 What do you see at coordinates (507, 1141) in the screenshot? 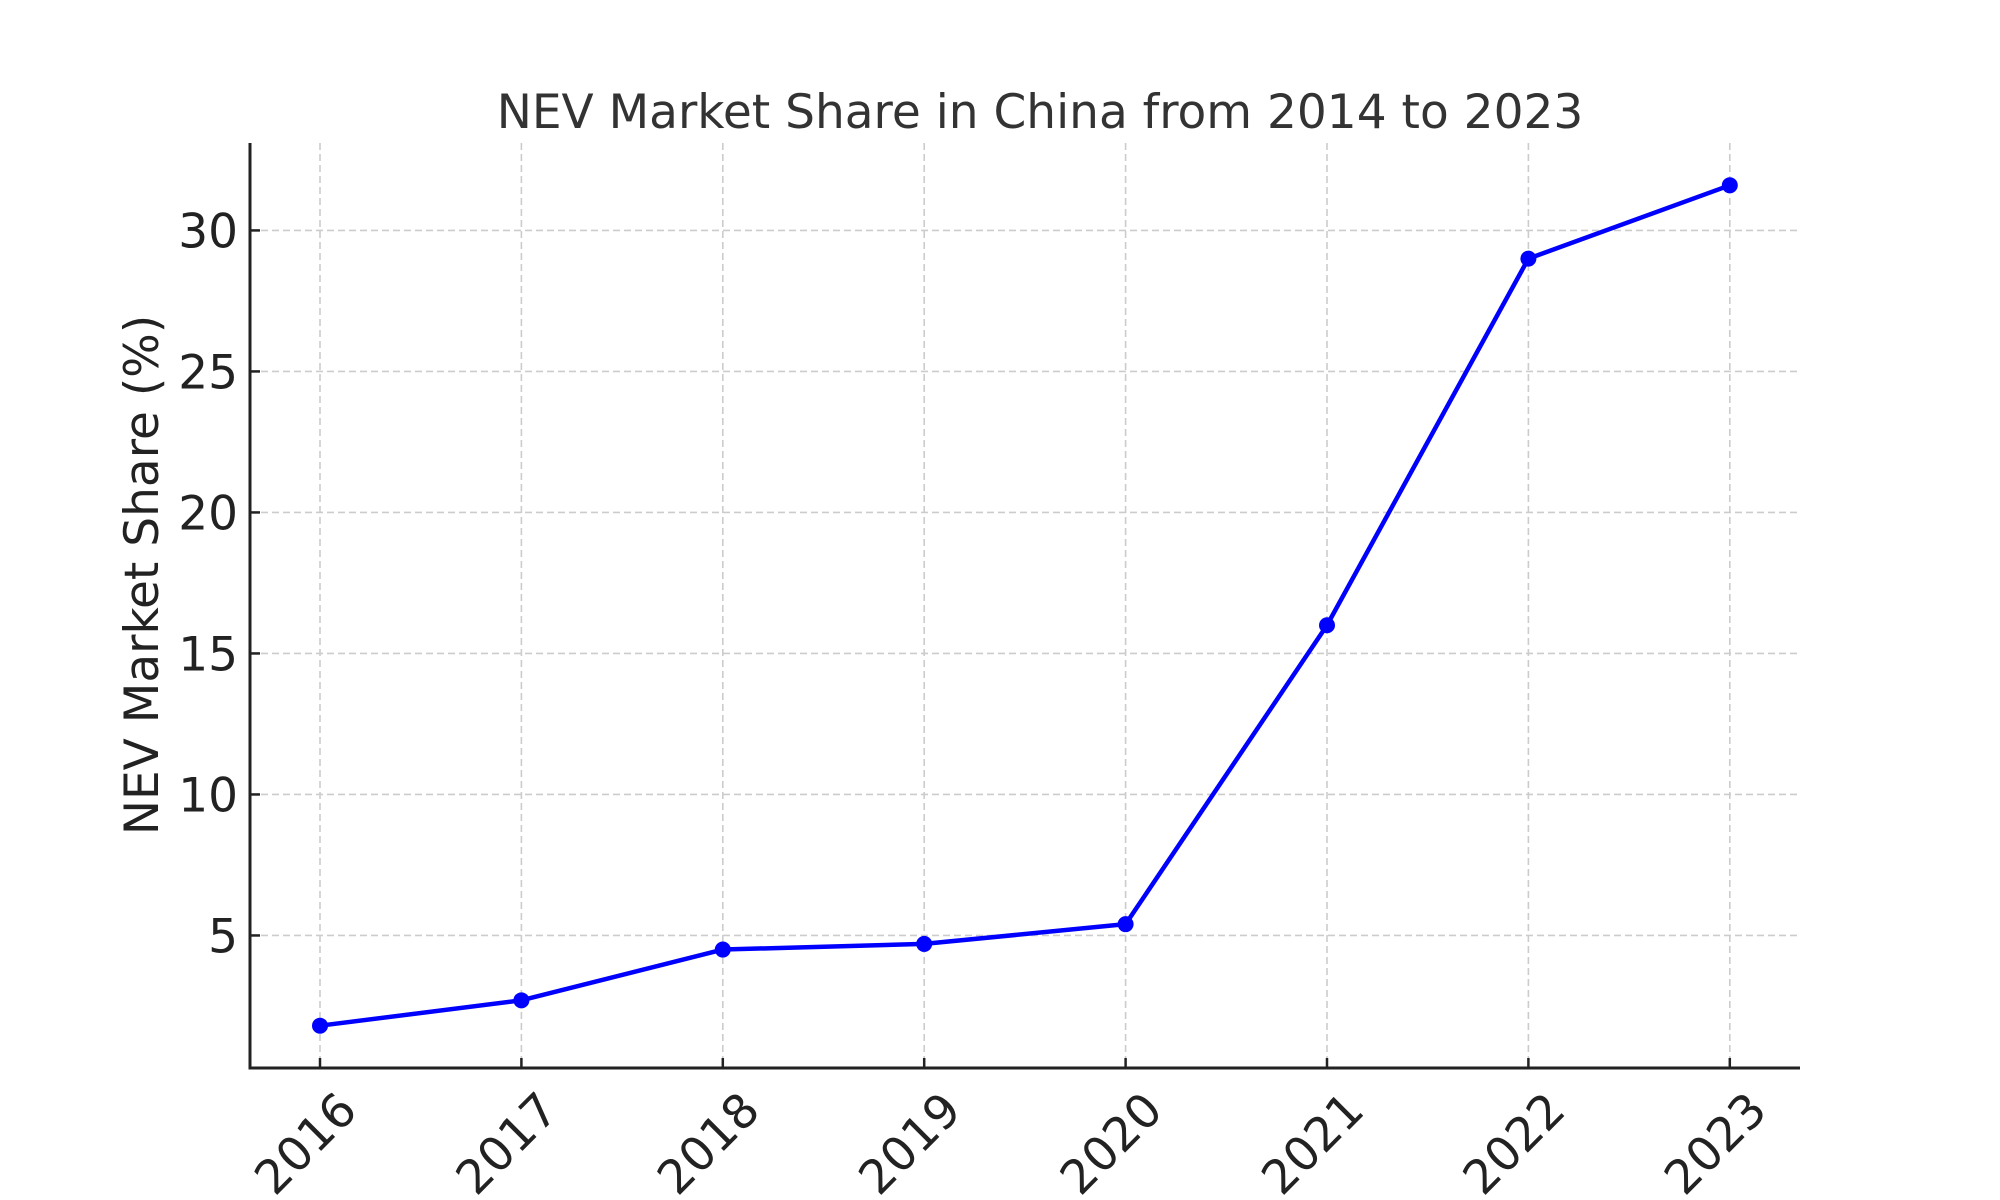
I see `x-tick-label: 2017` at bounding box center [507, 1141].